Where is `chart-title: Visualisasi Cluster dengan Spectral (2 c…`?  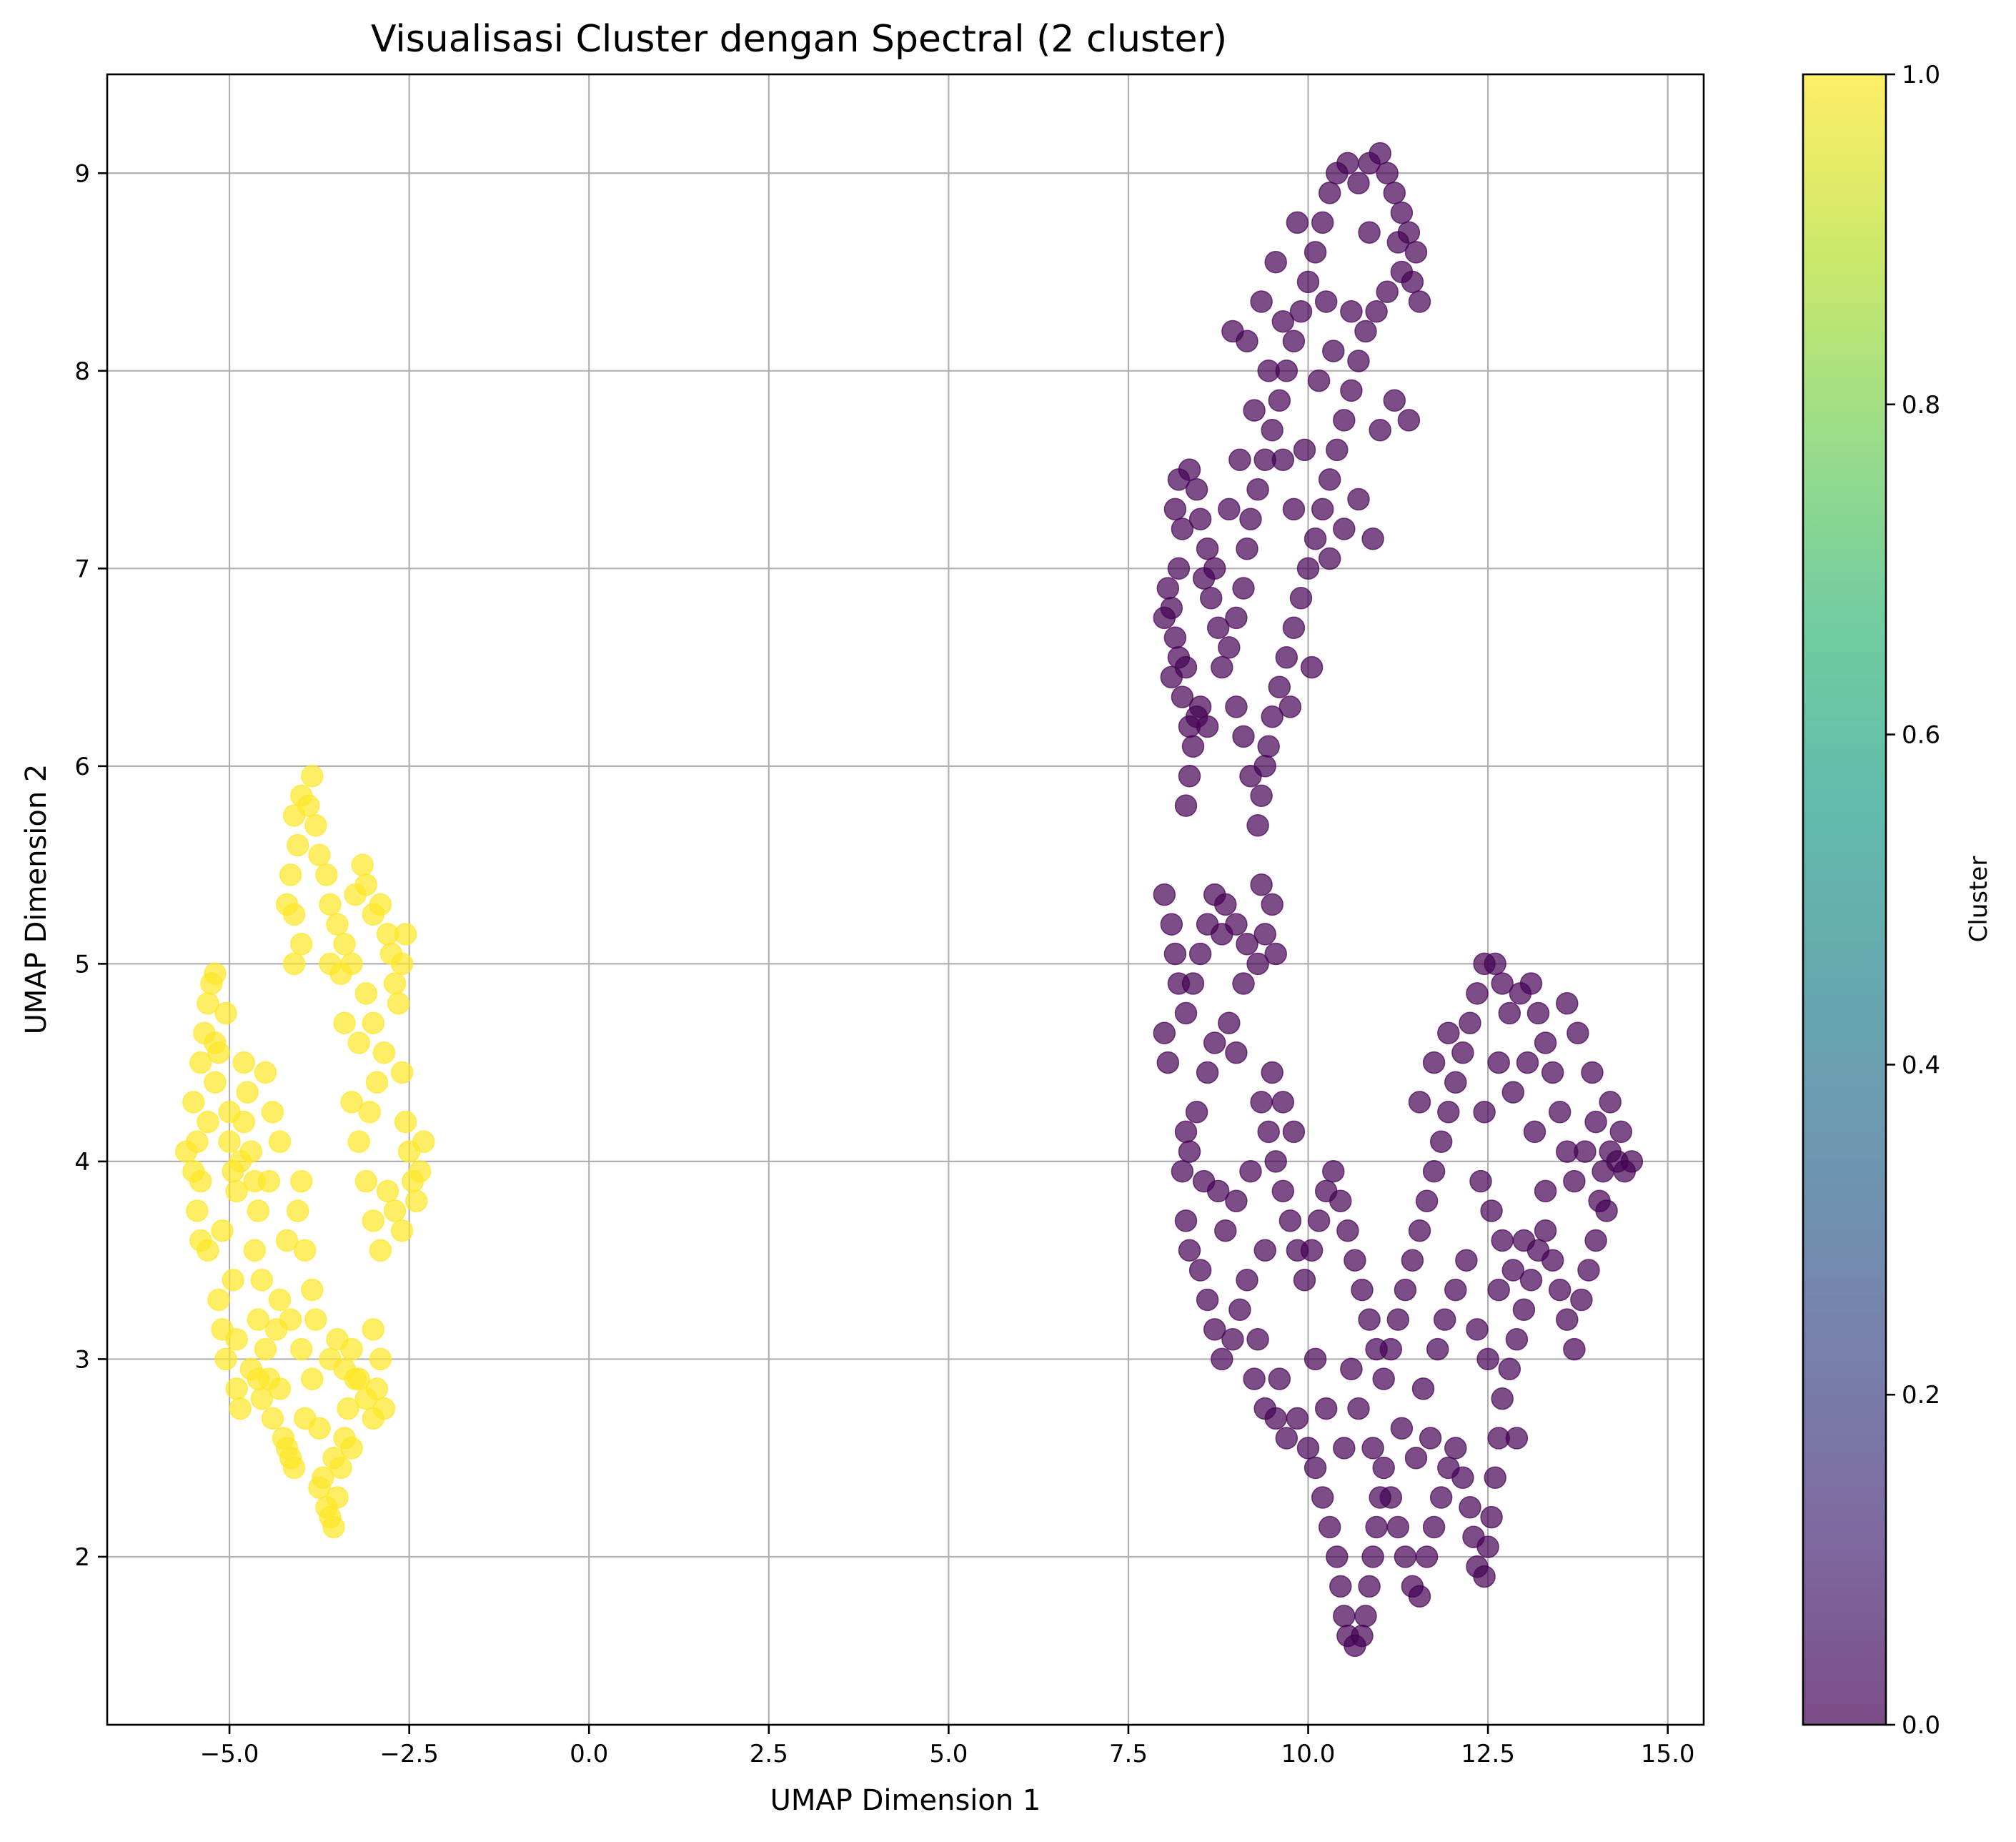 chart-title: Visualisasi Cluster dengan Spectral (2 c… is located at coordinates (799, 39).